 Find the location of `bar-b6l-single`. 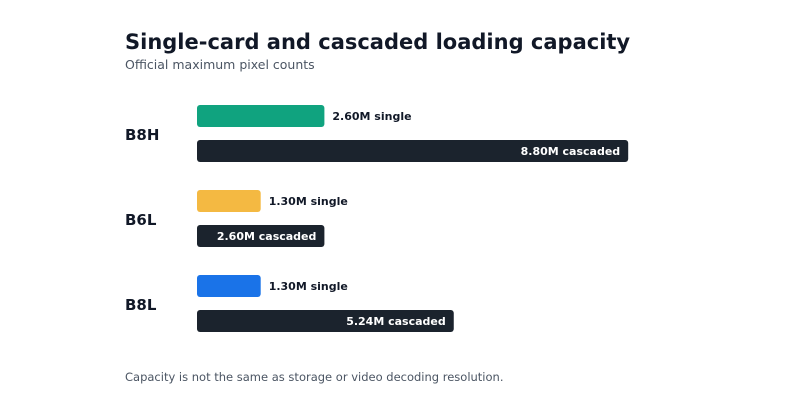

bar-b6l-single is located at coordinates (229, 201).